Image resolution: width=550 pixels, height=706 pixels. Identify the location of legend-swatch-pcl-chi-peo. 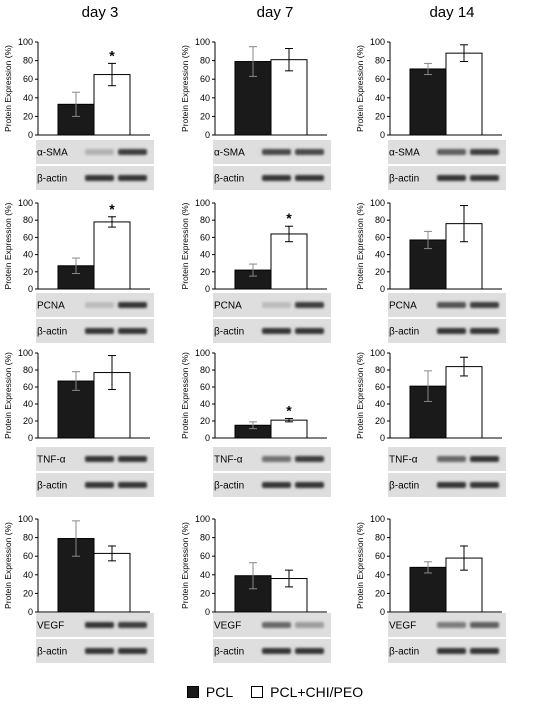
(257, 692).